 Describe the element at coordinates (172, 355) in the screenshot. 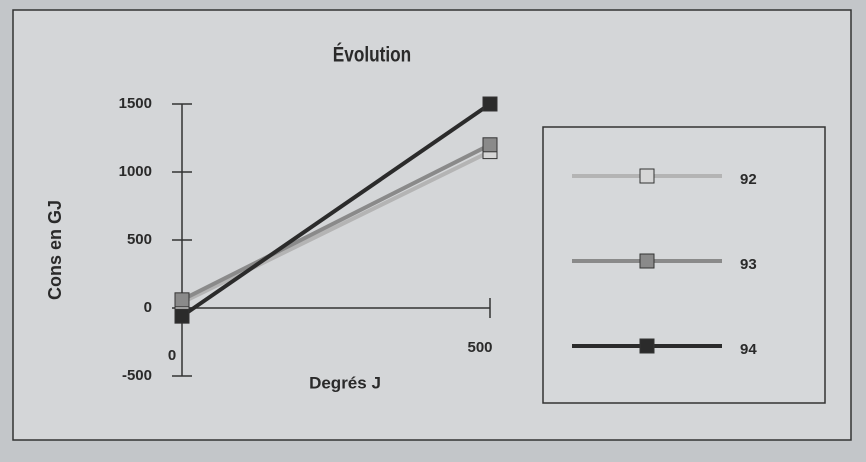

I see `x-tick-label: 0` at that location.